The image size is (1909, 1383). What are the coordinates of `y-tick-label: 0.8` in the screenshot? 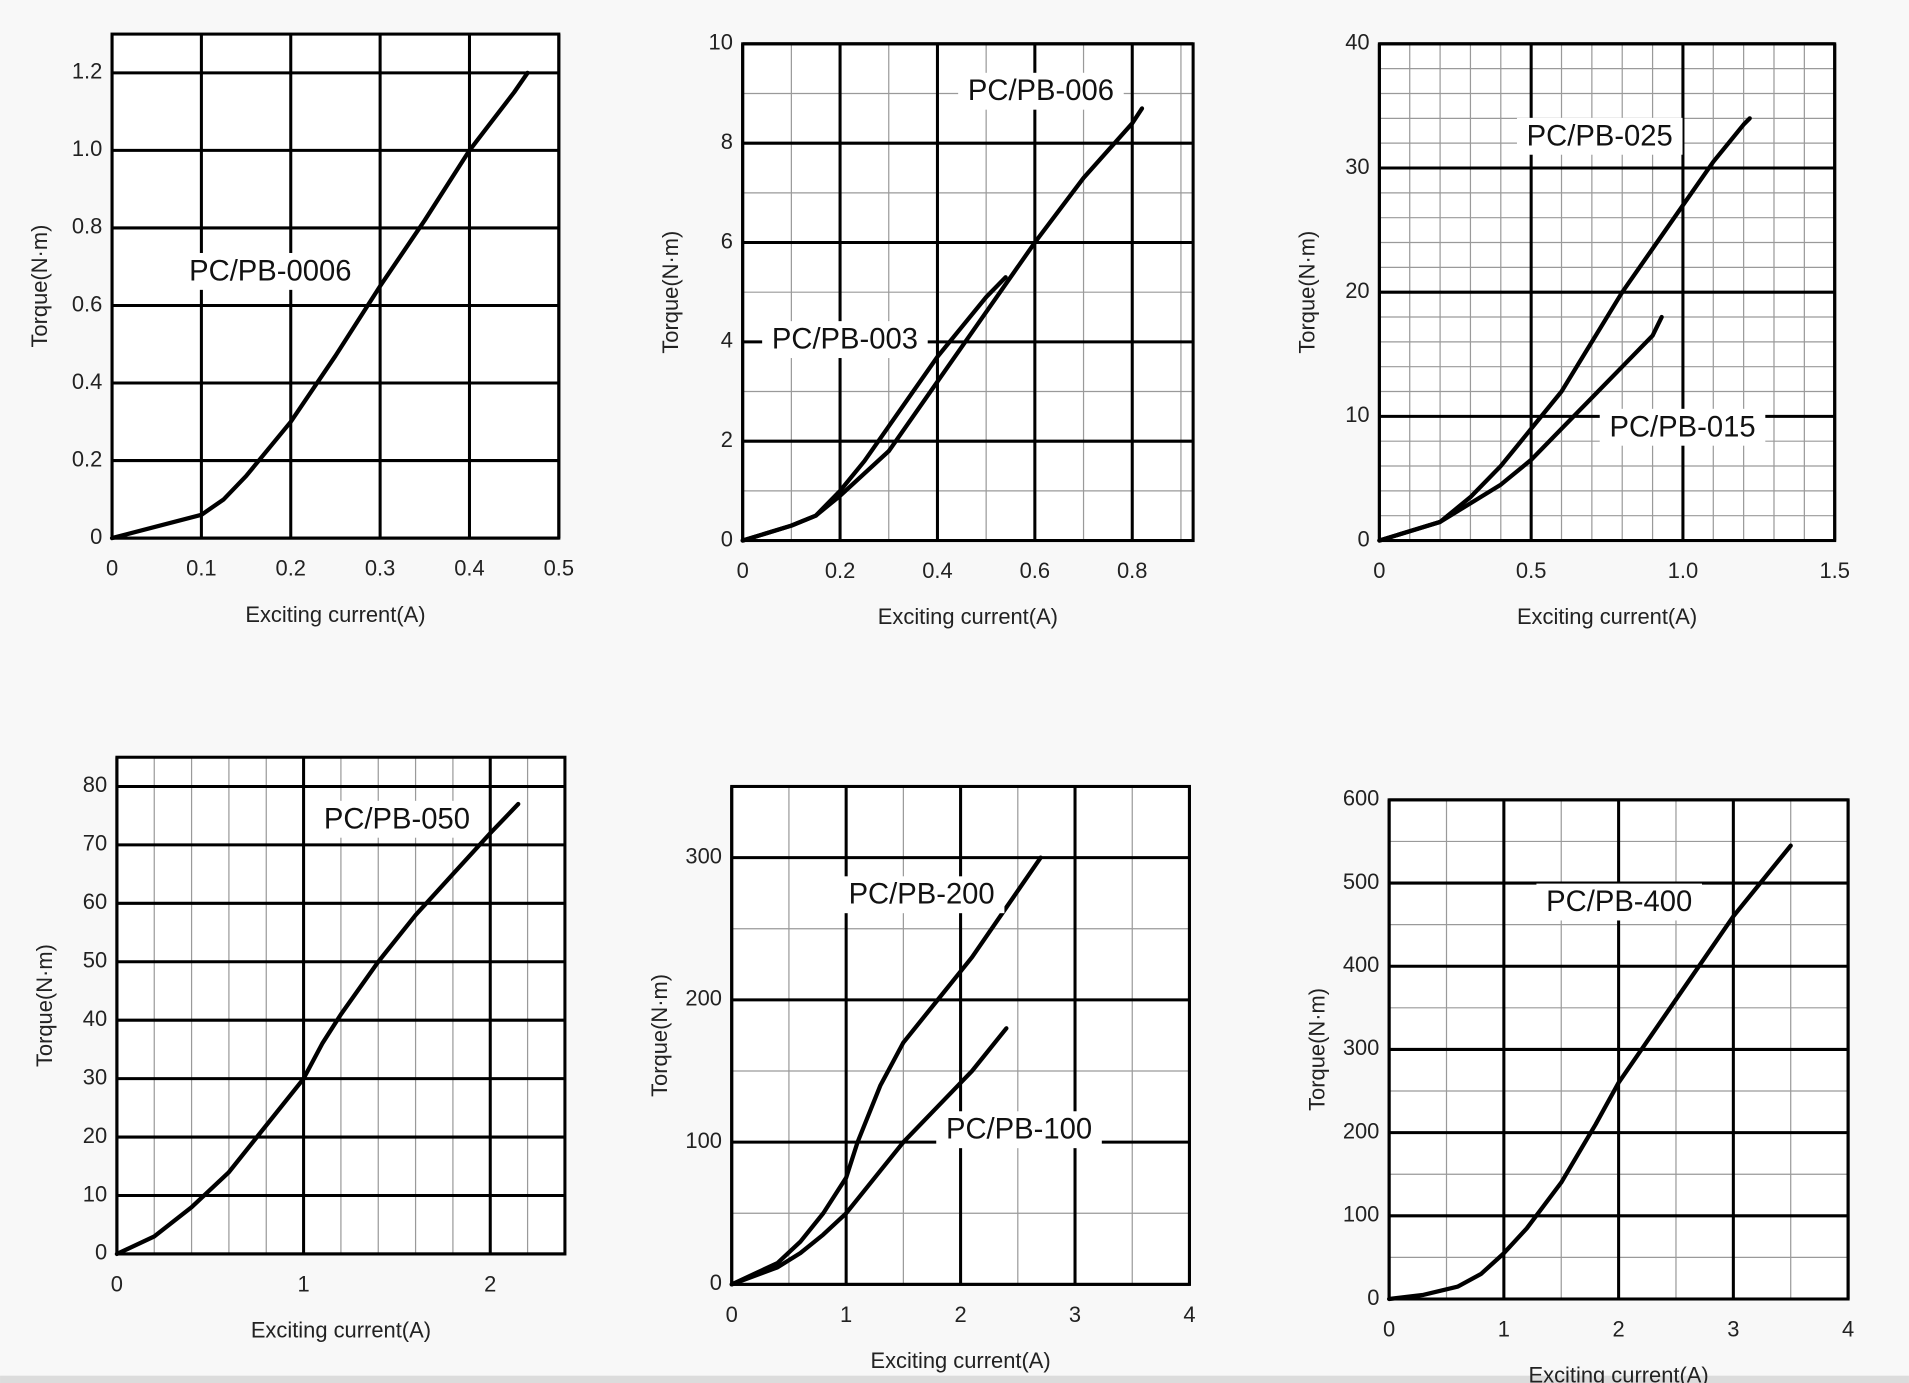 It's located at (87, 226).